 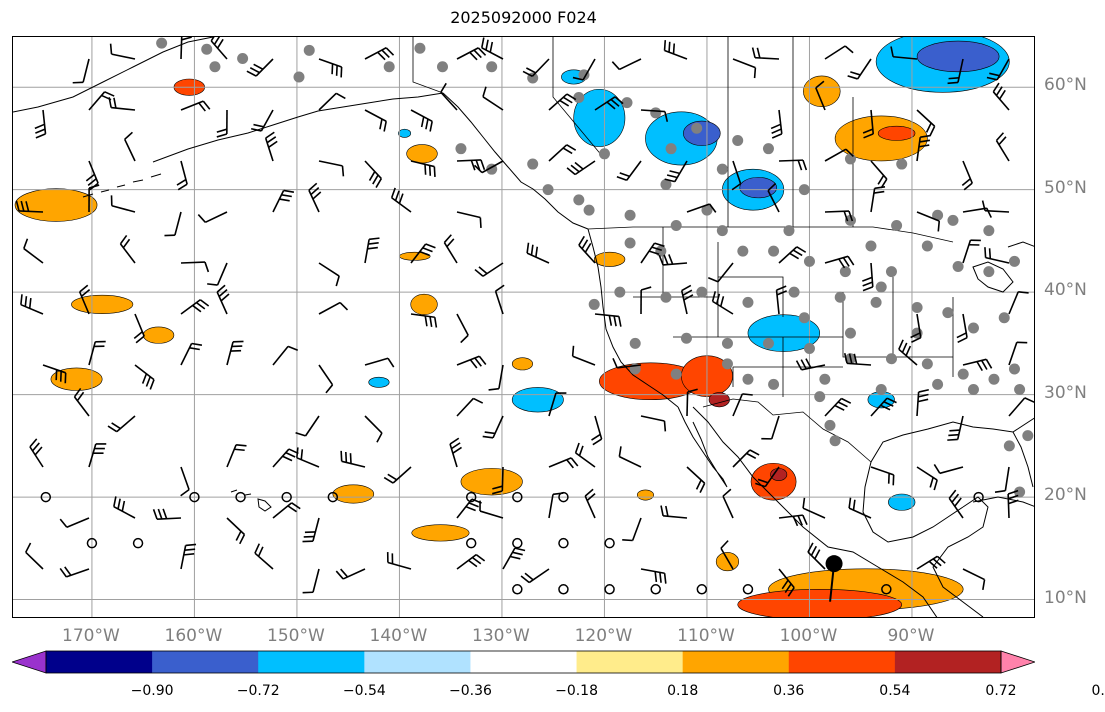 I want to click on colorbar-tick-label: −0.18, so click(x=576, y=691).